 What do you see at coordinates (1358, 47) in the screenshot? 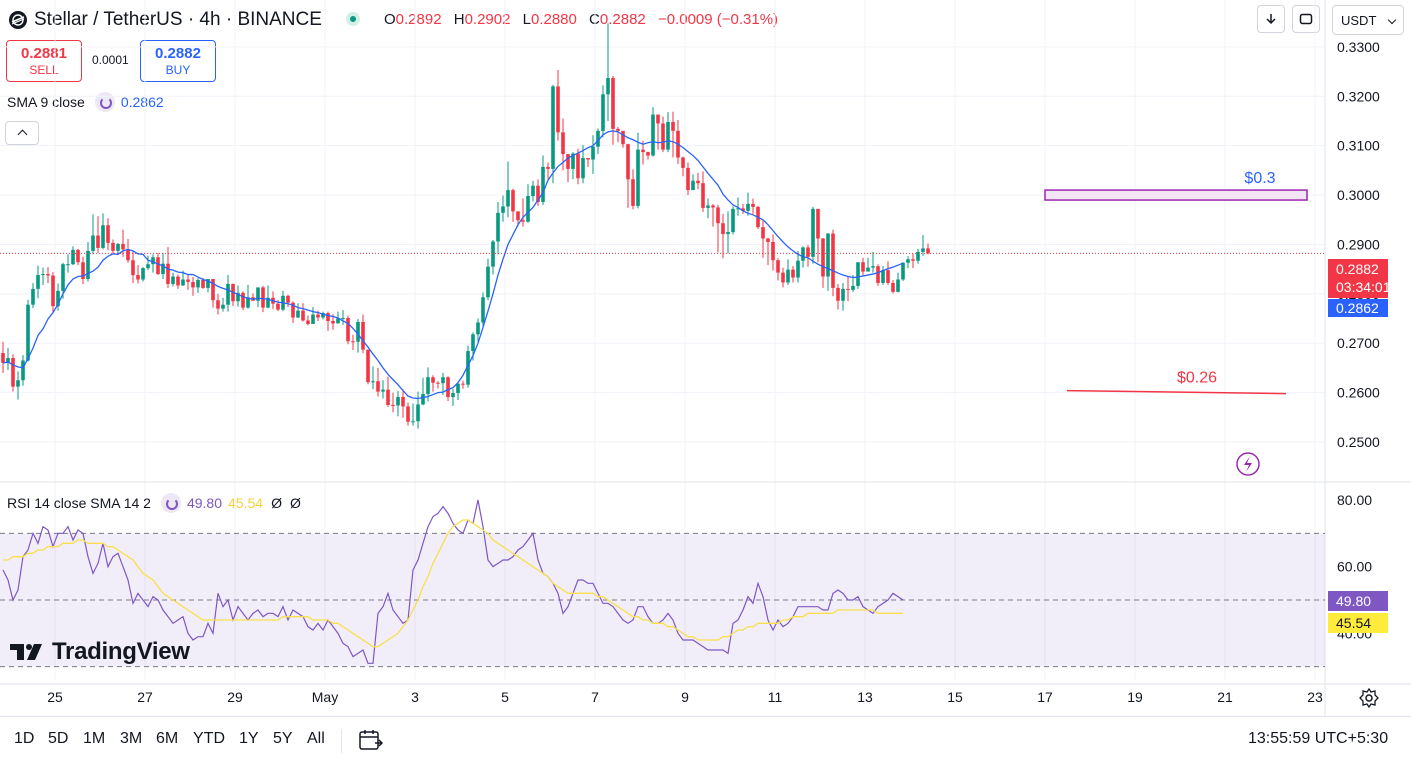
I see `price-axis-label: 0.3300` at bounding box center [1358, 47].